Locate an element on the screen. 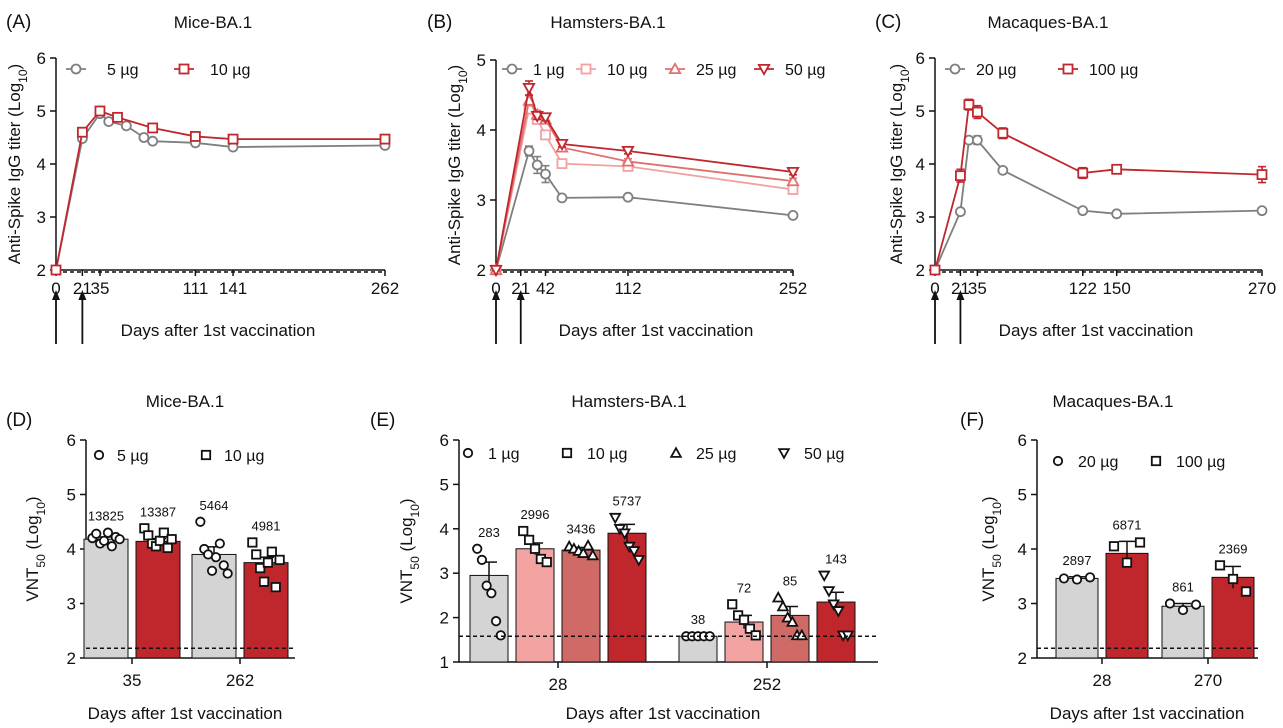 This screenshot has width=1283, height=728. bar-group: 143 is located at coordinates (836, 607).